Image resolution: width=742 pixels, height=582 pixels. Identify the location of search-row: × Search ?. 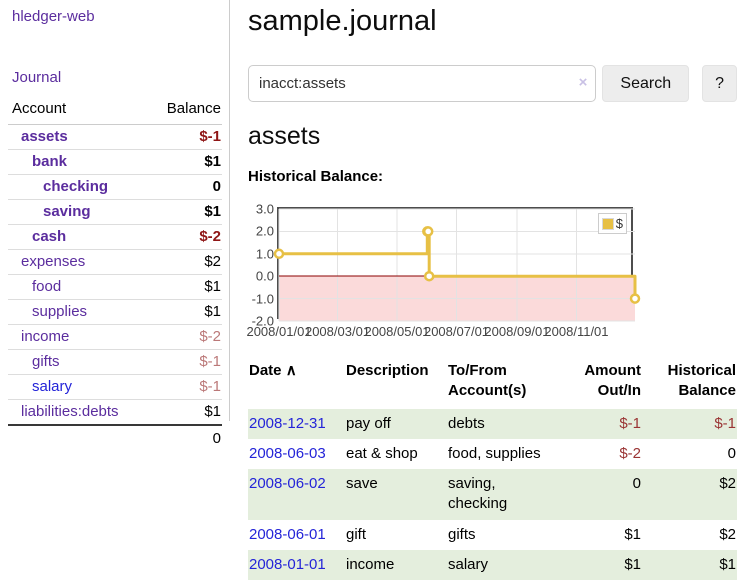
(492, 83).